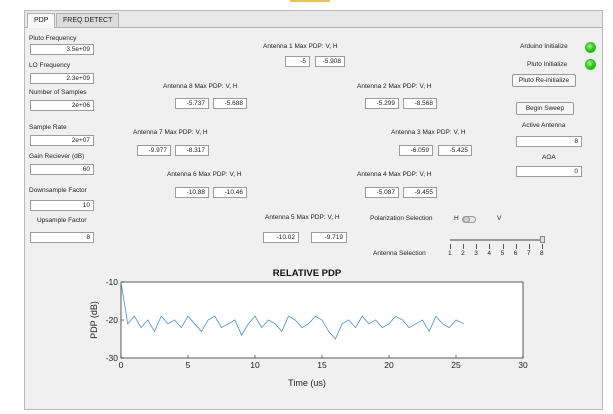 The height and width of the screenshot is (414, 613). I want to click on aoa-label: AOA, so click(549, 157).